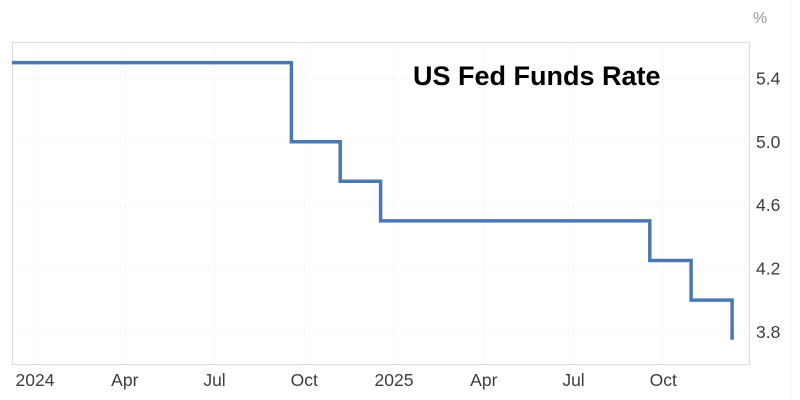 The width and height of the screenshot is (800, 400). Describe the element at coordinates (394, 380) in the screenshot. I see `x-axis-tick-label: 2025` at that location.